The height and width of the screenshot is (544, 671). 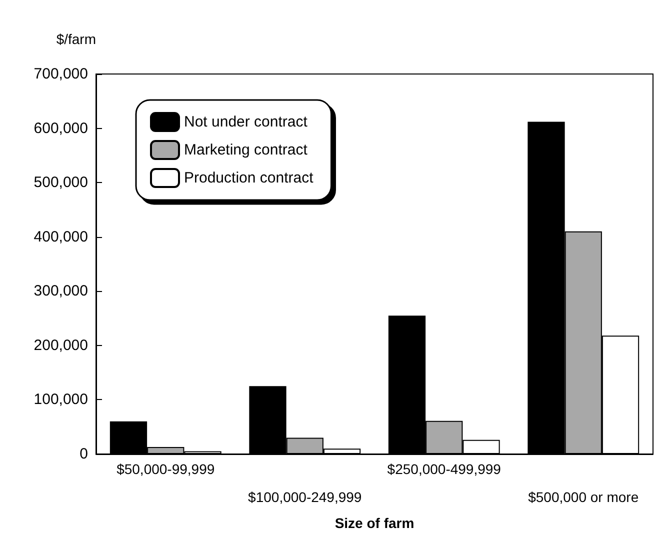 I want to click on y-tick-label: 0, so click(x=84, y=454).